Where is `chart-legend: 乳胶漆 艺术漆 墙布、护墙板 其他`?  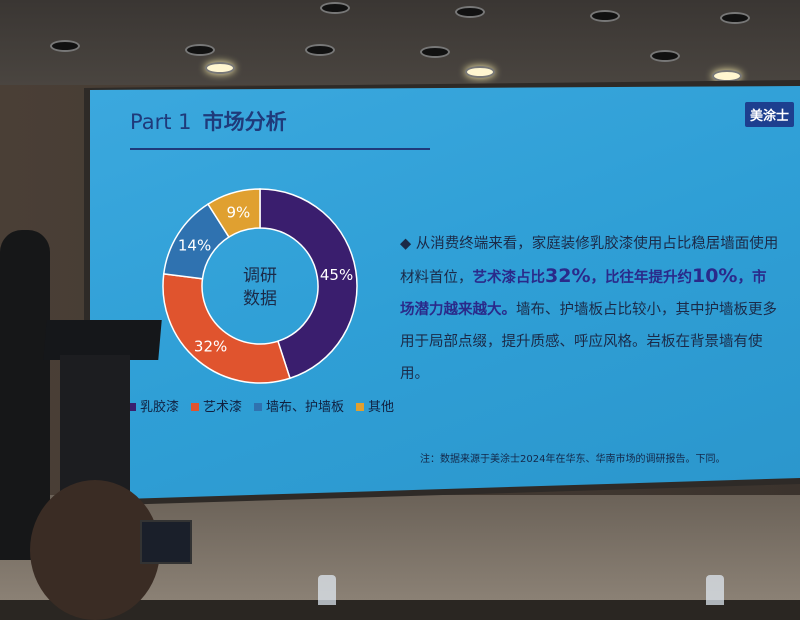 chart-legend: 乳胶漆 艺术漆 墙布、护墙板 其他 is located at coordinates (261, 405).